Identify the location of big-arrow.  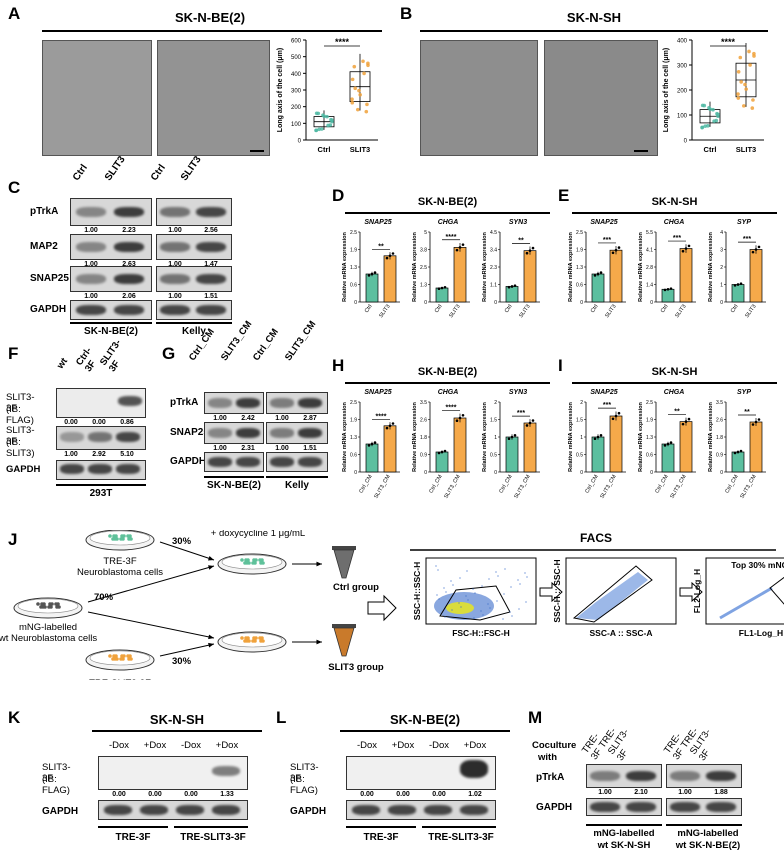
(382, 608).